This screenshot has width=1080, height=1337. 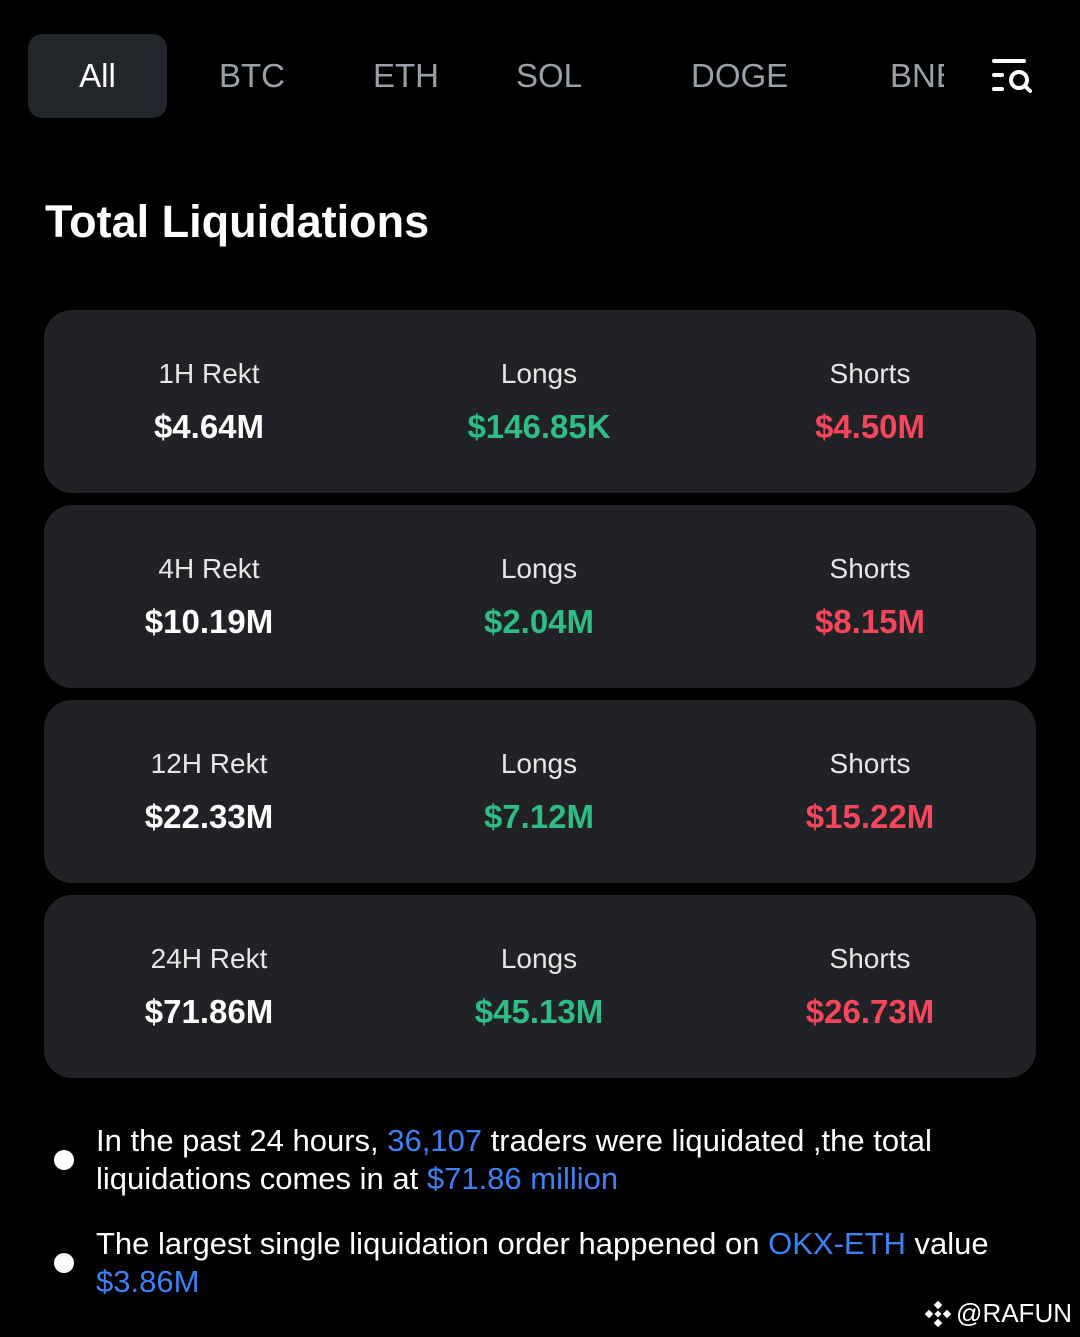 What do you see at coordinates (938, 1314) in the screenshot?
I see `binance-logo-icon` at bounding box center [938, 1314].